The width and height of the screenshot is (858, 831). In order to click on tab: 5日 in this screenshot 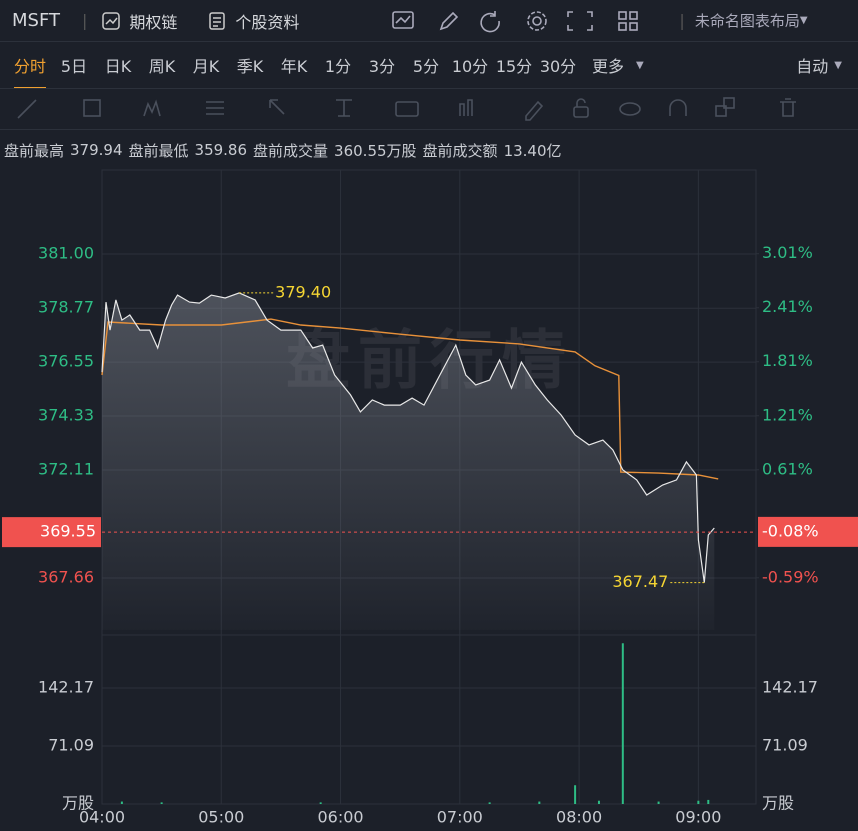, I will do `click(74, 66)`.